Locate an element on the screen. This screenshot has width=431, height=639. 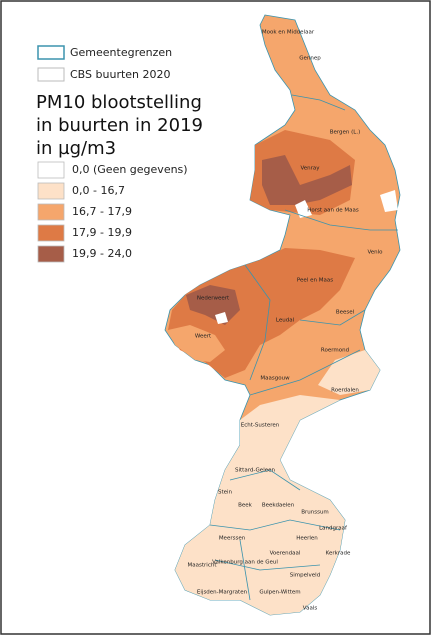
municipality-label: Valkenburg aan de Geul is located at coordinates (245, 563).